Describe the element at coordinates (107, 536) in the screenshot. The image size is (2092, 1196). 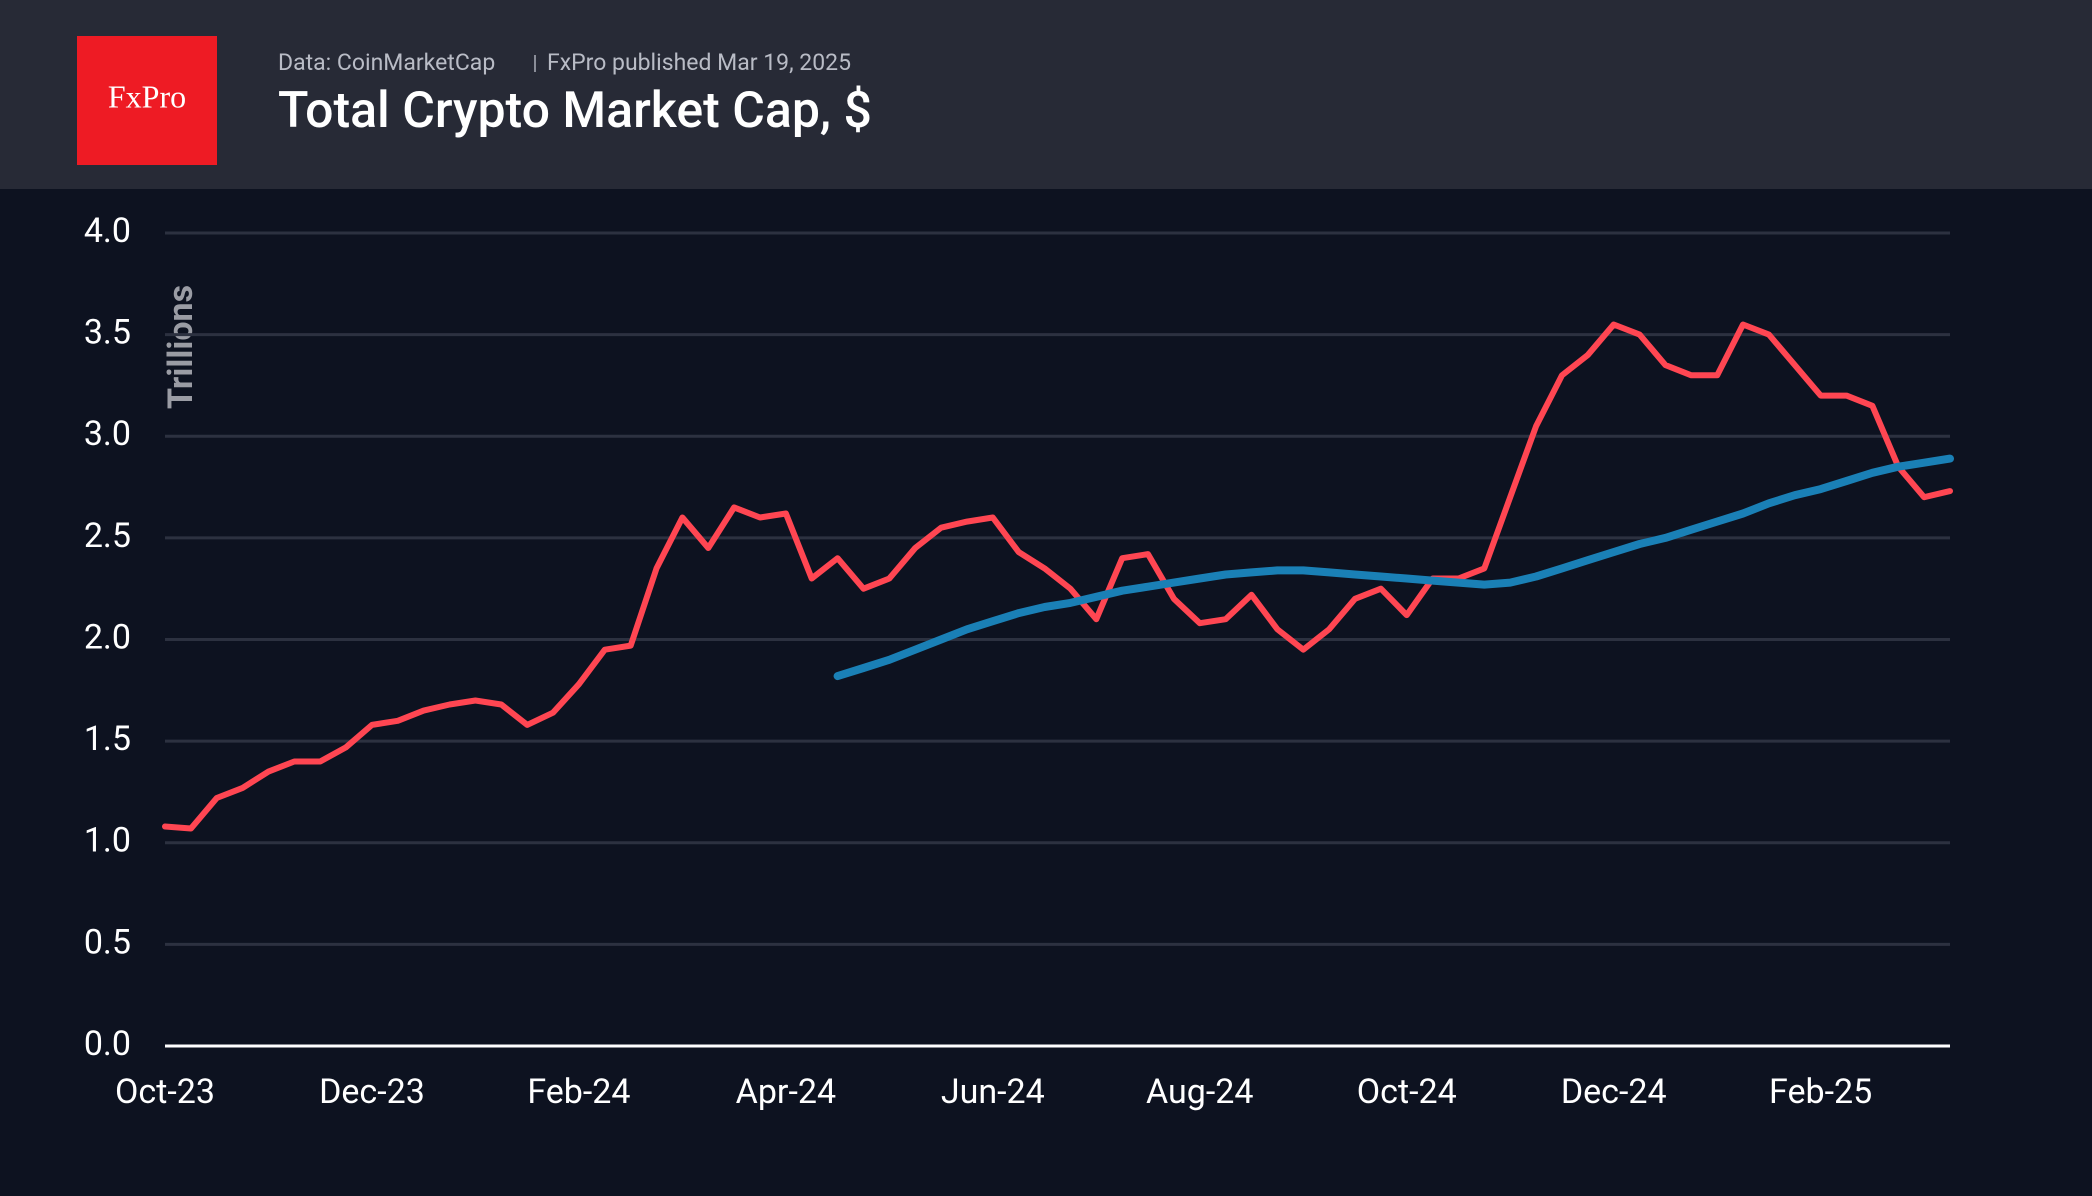
I see `y-tick-label: 2.5` at that location.